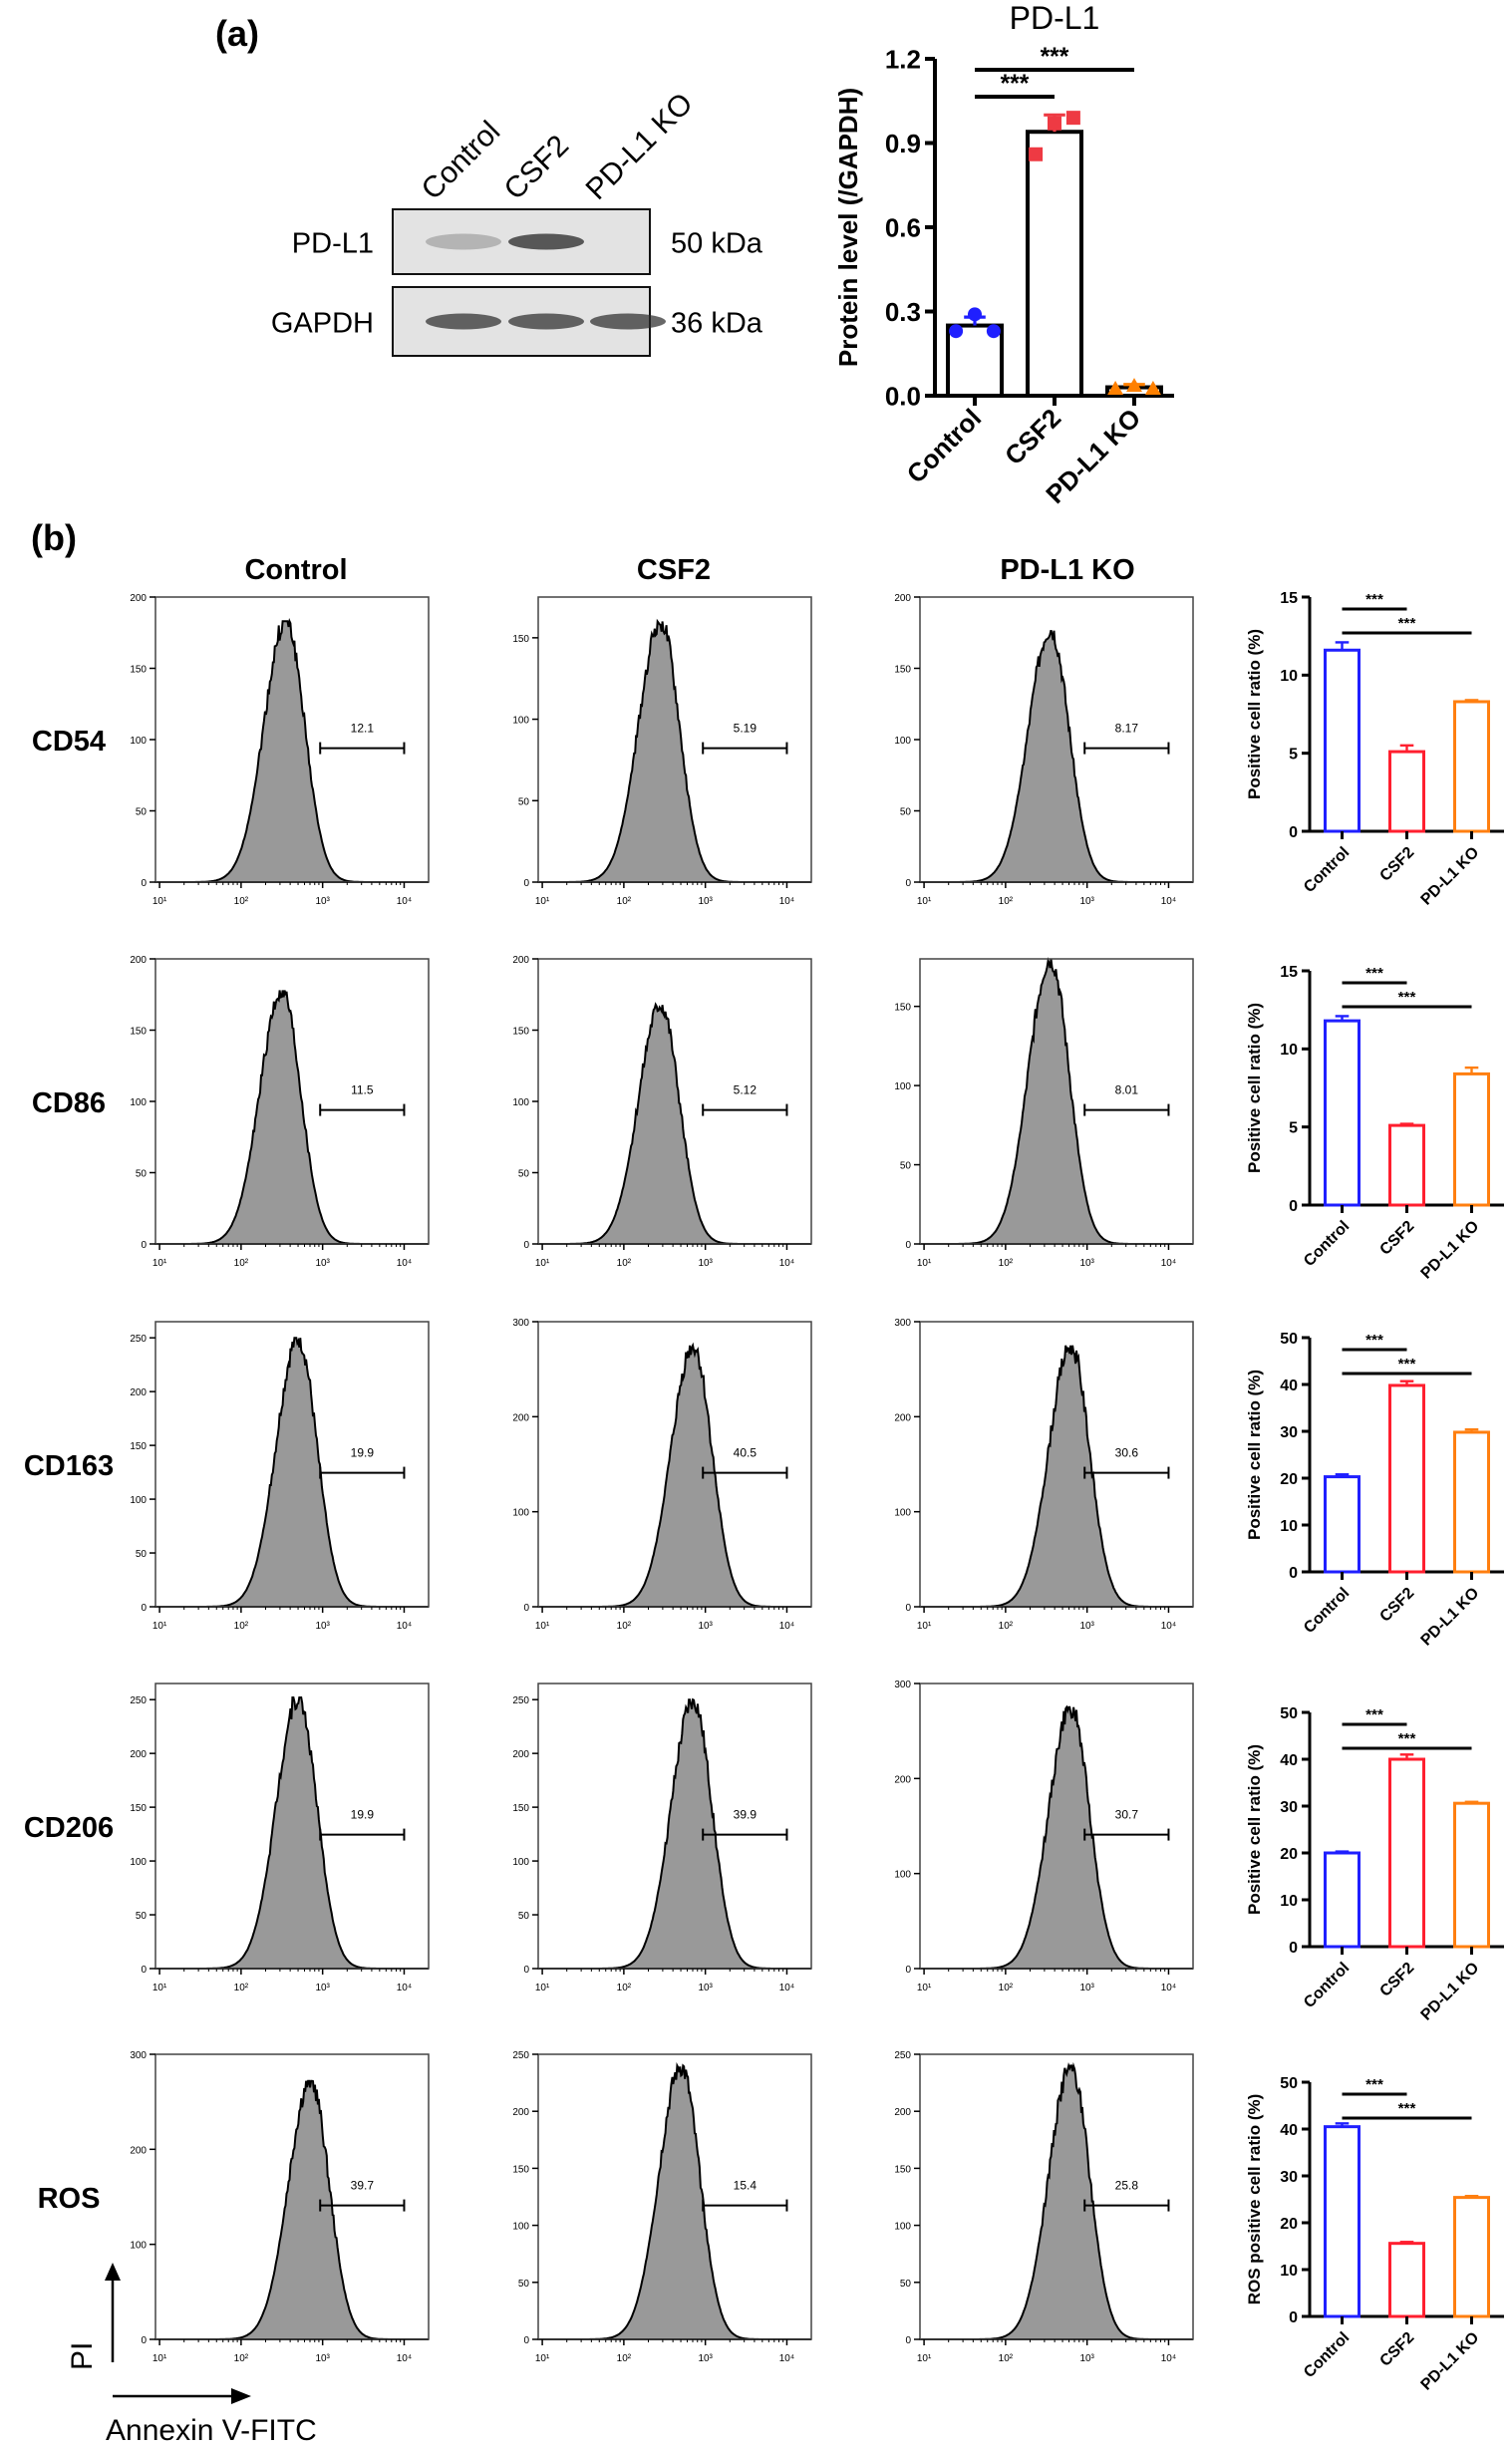 Image resolution: width=1512 pixels, height=2450 pixels. Describe the element at coordinates (333, 244) in the screenshot. I see `blot-protein-label: PD-L1` at that location.